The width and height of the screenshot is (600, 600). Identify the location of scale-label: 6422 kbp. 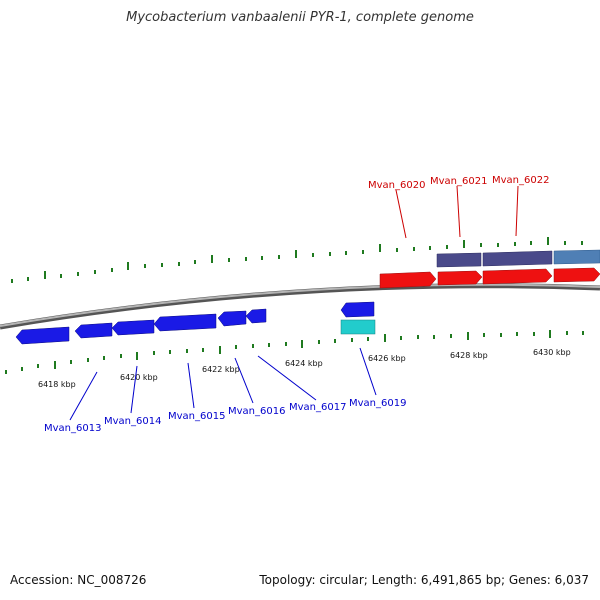
(221, 369).